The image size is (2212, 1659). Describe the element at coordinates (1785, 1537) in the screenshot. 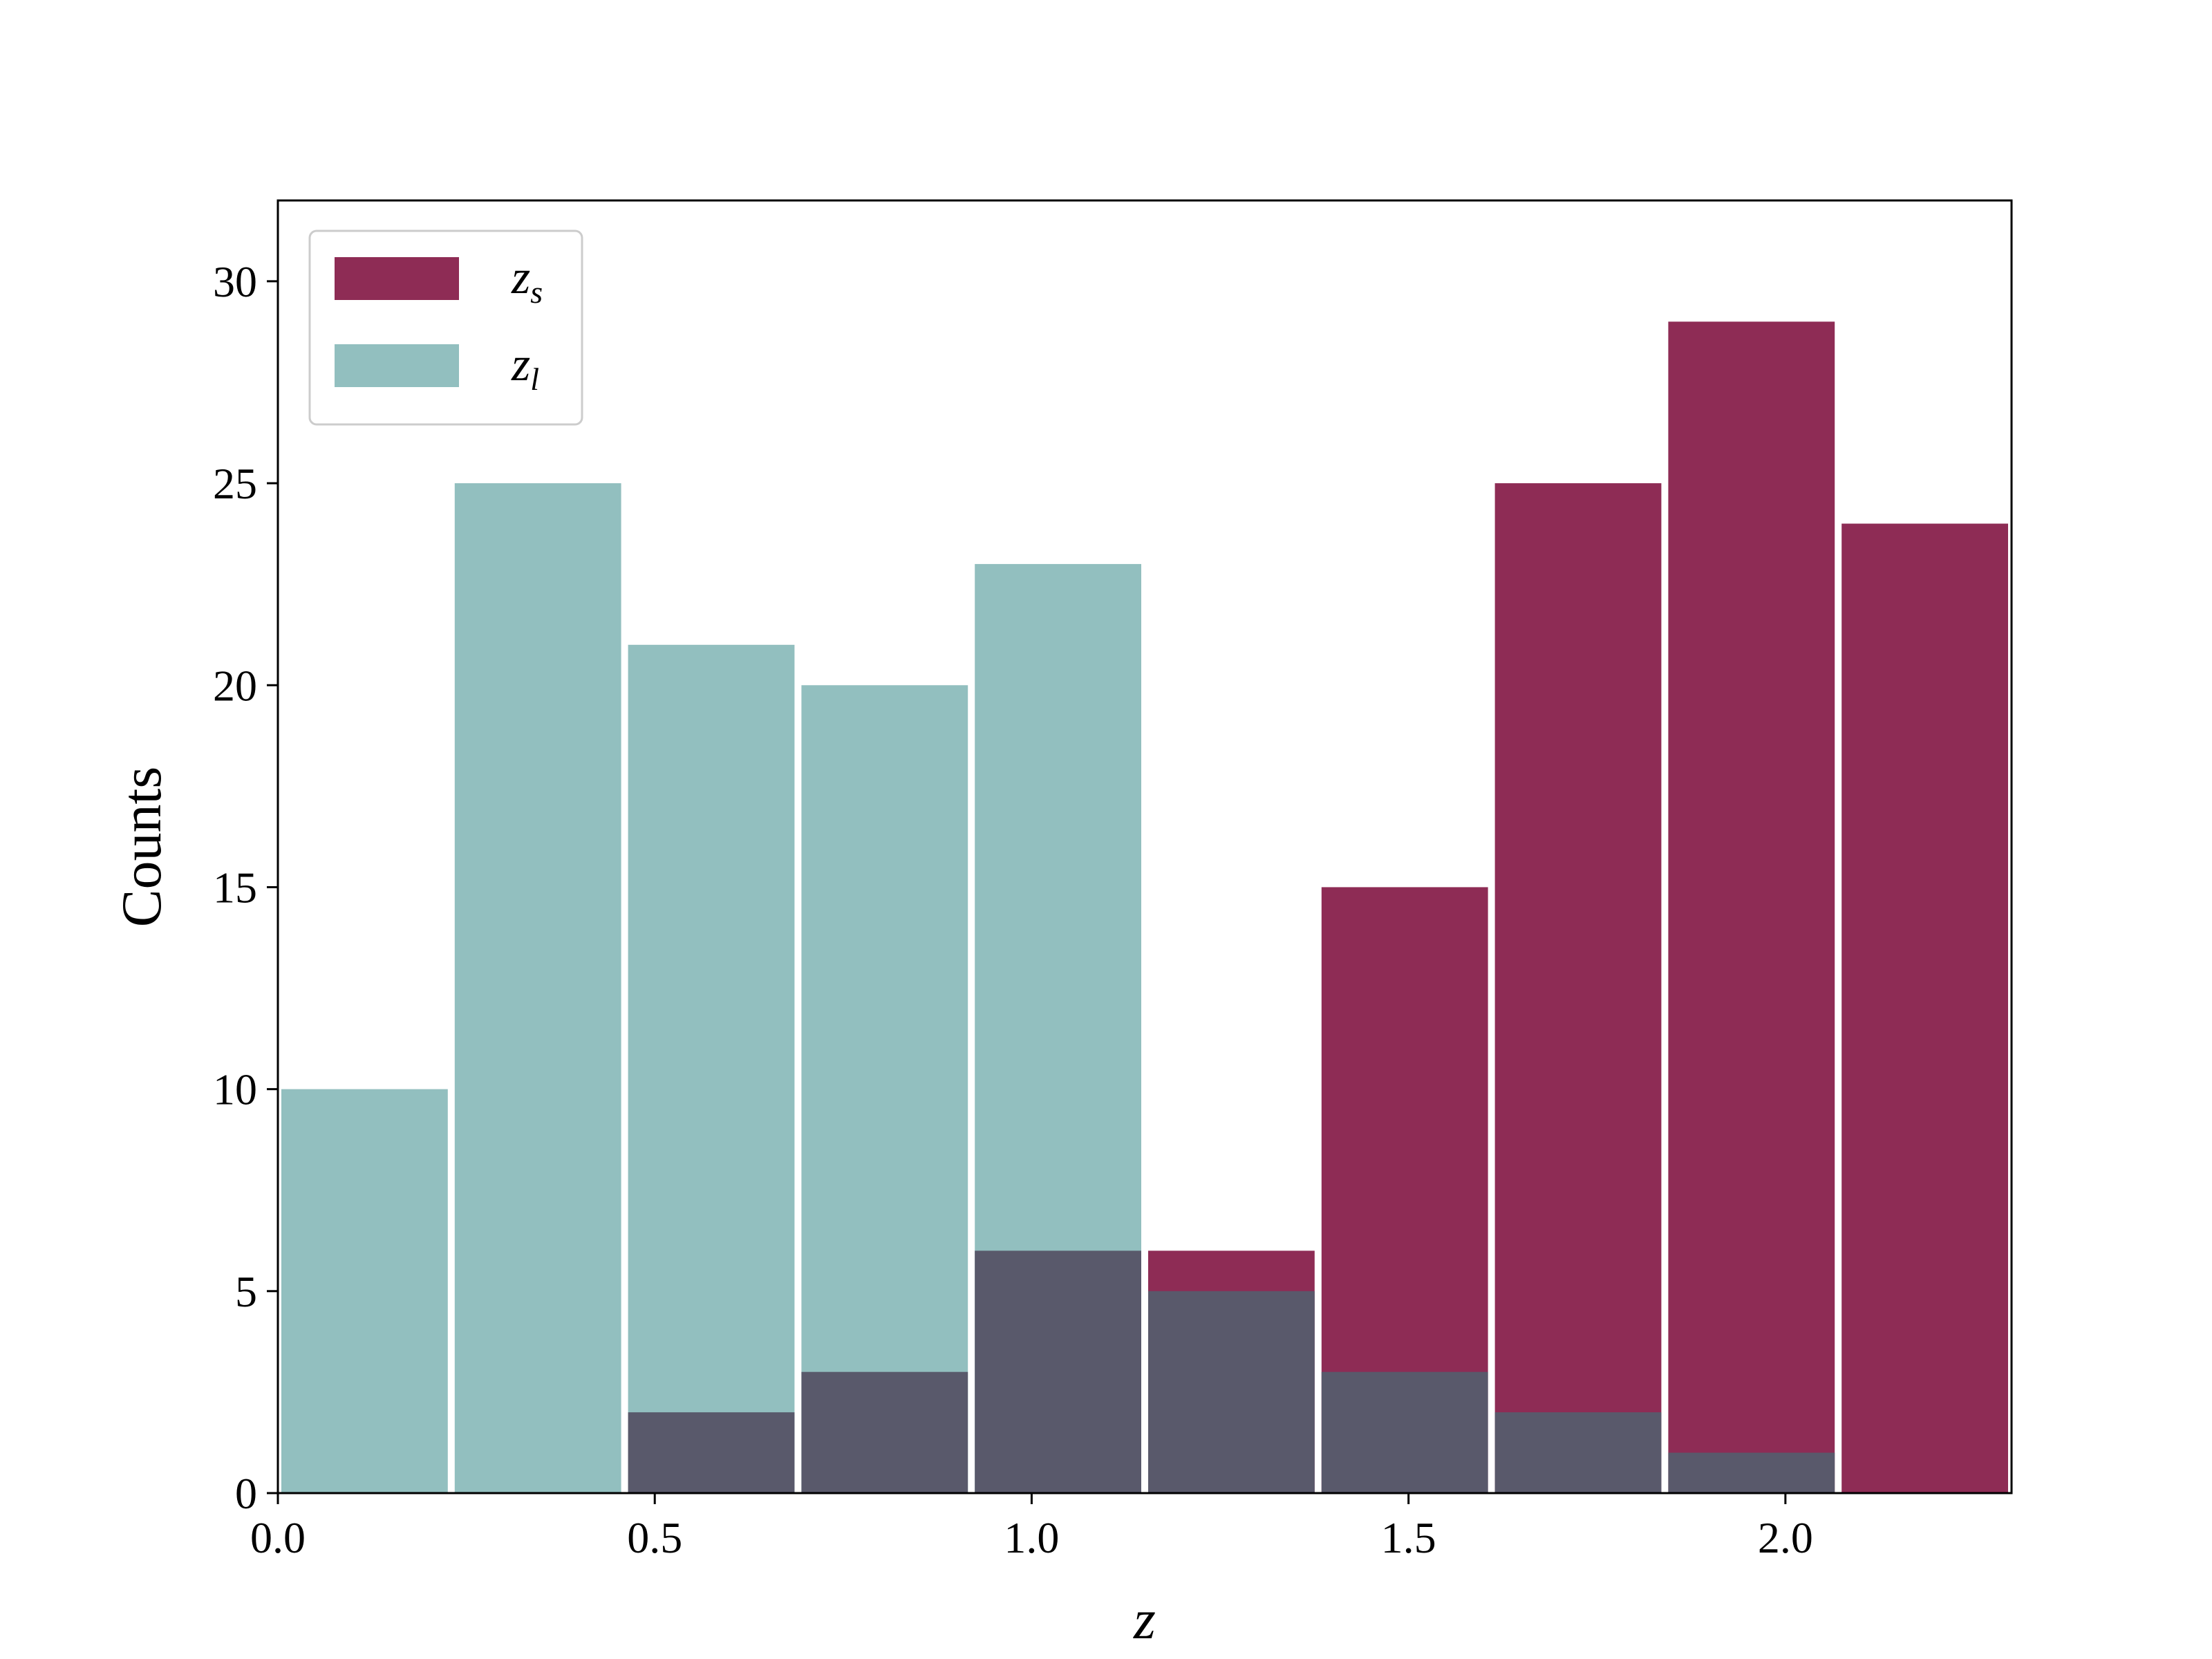

I see `x-tick-label: 2.0` at that location.